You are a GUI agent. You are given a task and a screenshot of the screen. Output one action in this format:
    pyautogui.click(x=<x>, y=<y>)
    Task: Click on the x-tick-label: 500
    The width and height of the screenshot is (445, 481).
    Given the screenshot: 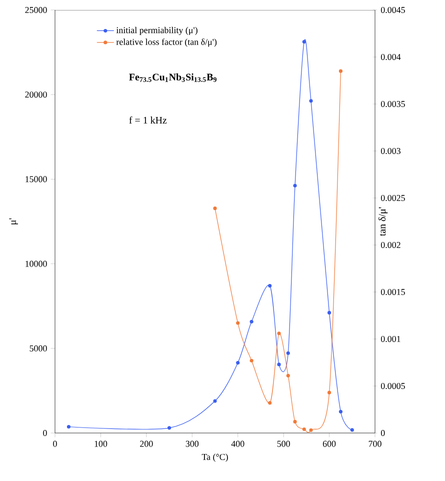 What is the action you would take?
    pyautogui.click(x=283, y=443)
    